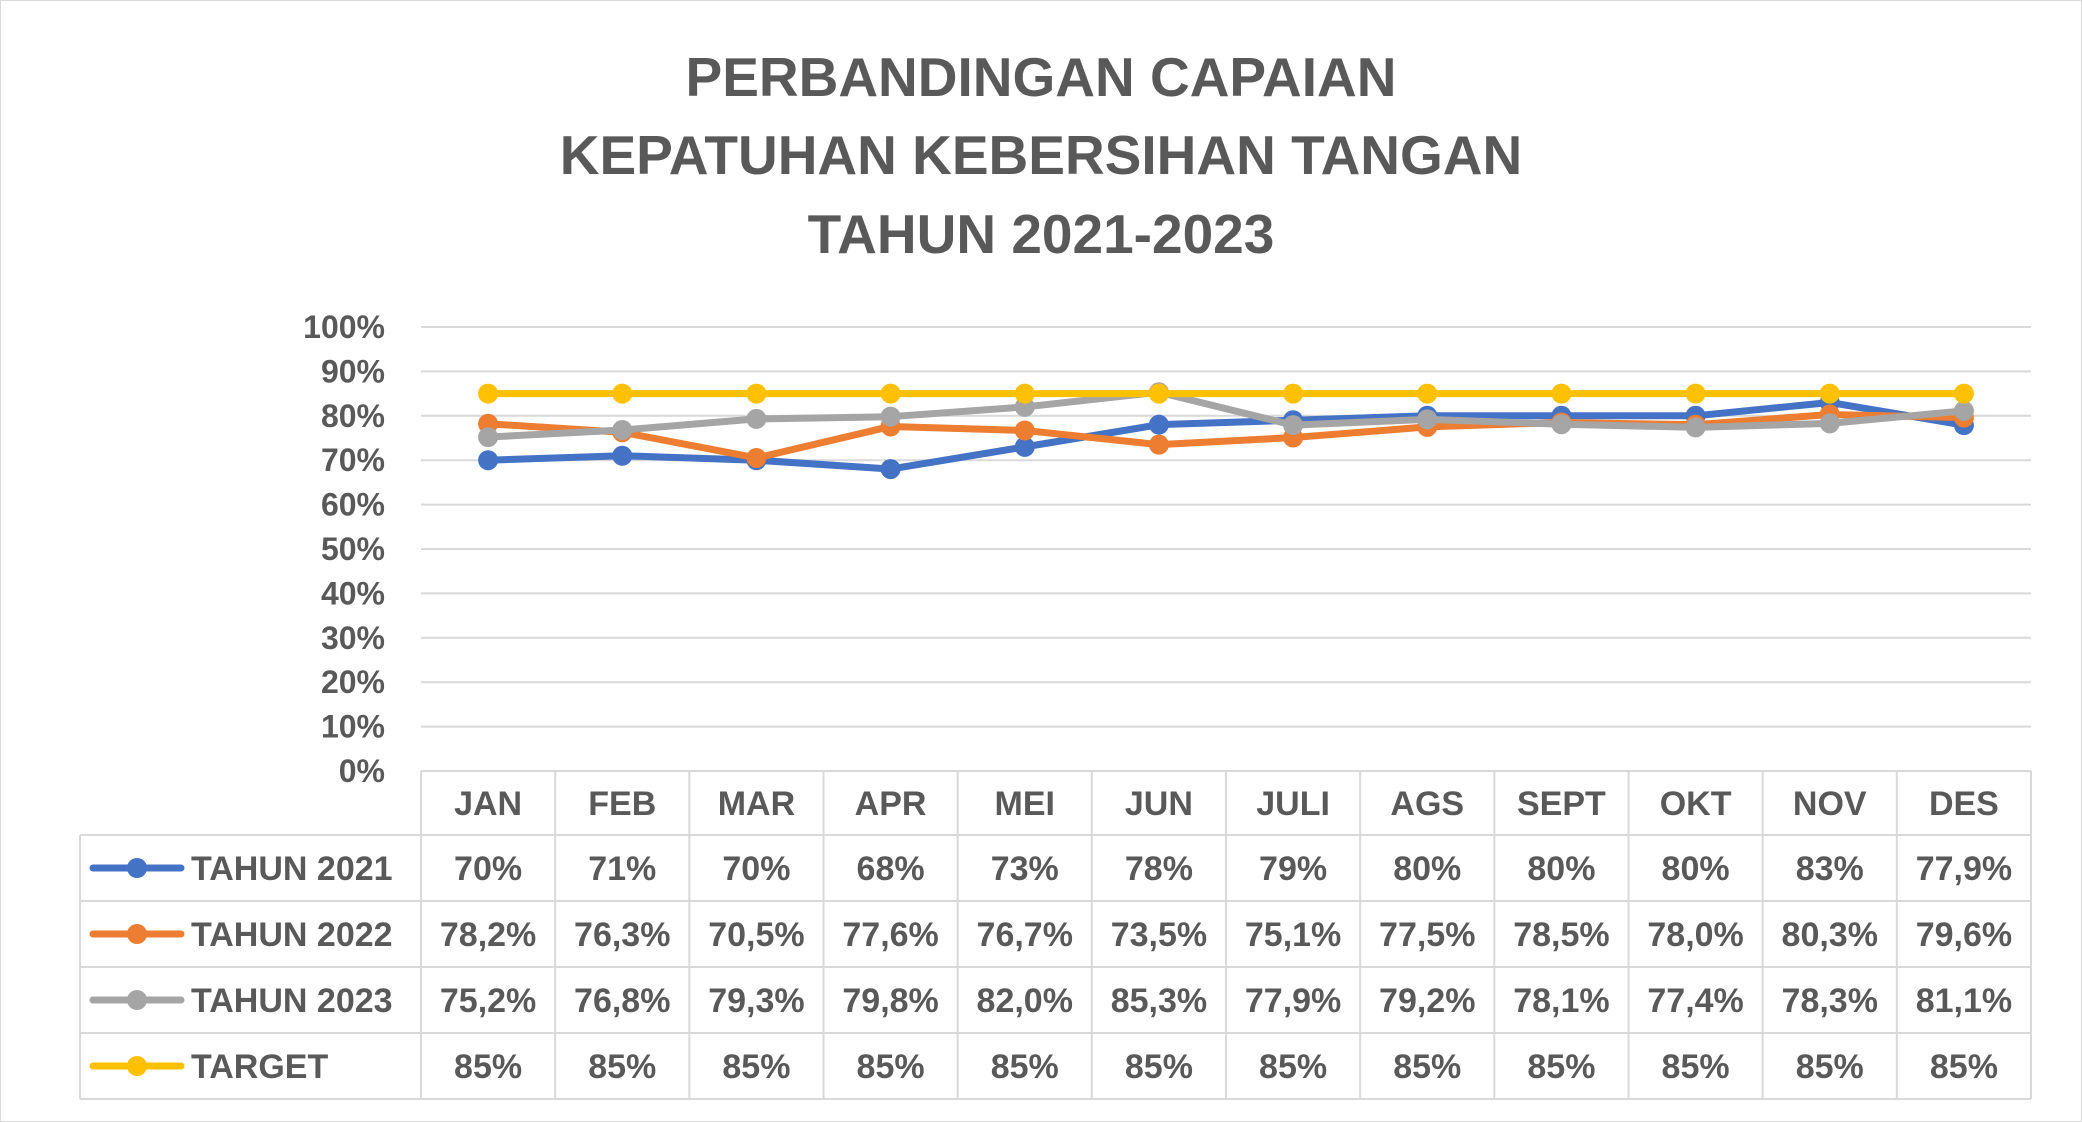 The image size is (2082, 1122). I want to click on data-label: 80,3%, so click(1830, 935).